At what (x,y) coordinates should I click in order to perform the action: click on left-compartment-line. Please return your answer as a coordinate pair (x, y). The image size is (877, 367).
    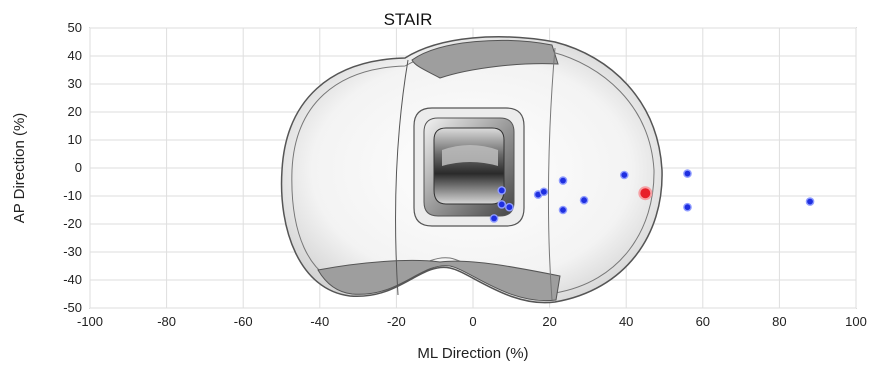
    Looking at the image, I should click on (402, 177).